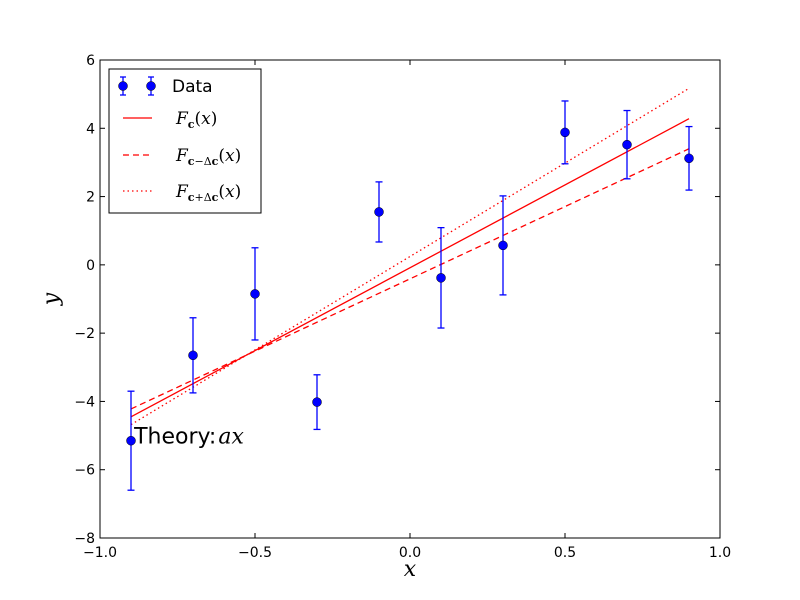 This screenshot has height=600, width=800. I want to click on legend-entry-fc-plus: Fc+Δc(x), so click(182, 193).